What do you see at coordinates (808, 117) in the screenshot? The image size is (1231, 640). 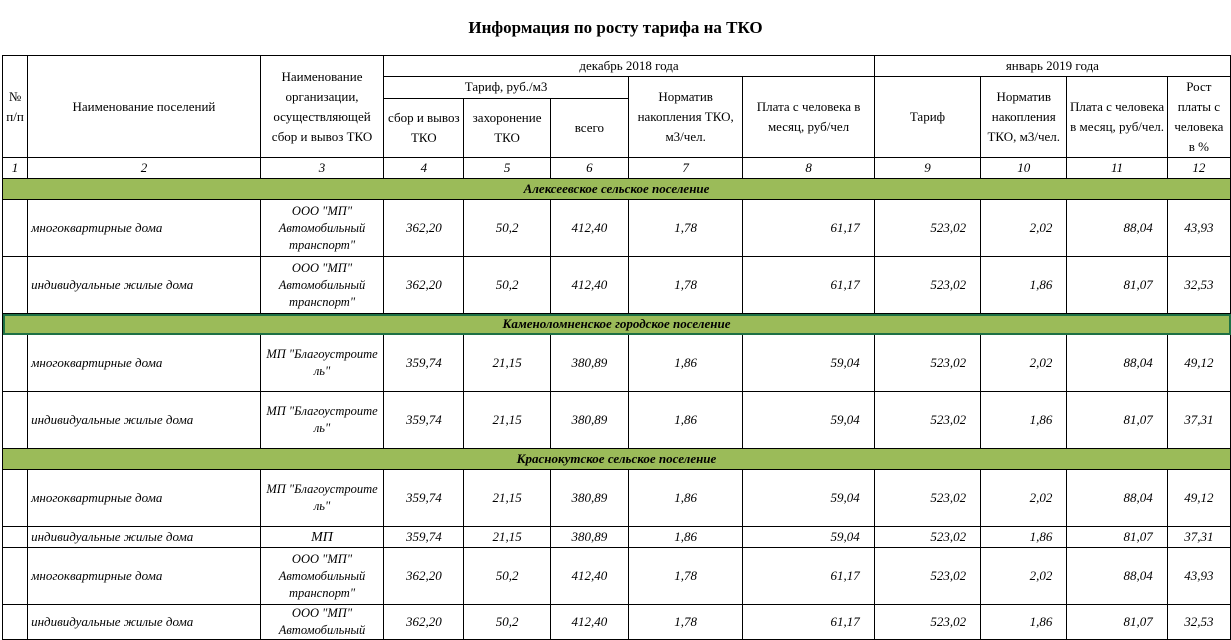 I see `header-pay-dec: Плата с человека в месяц, руб/чел` at bounding box center [808, 117].